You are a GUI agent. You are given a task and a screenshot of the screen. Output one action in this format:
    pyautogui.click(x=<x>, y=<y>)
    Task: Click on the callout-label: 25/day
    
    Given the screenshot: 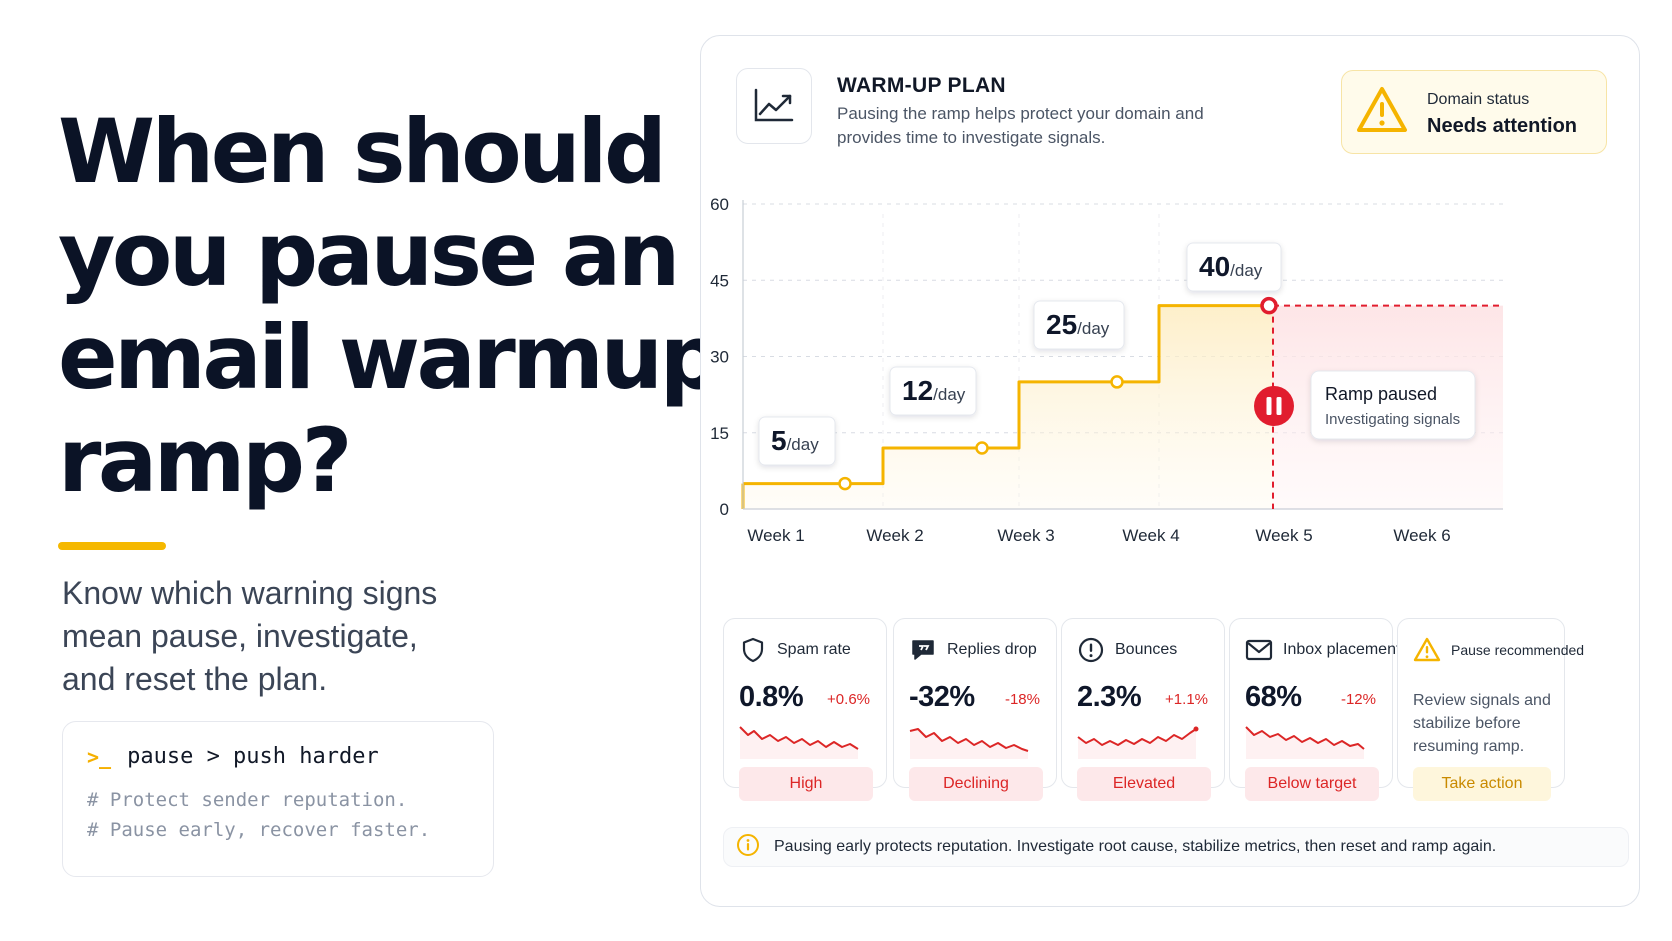 What is the action you would take?
    pyautogui.click(x=1078, y=324)
    